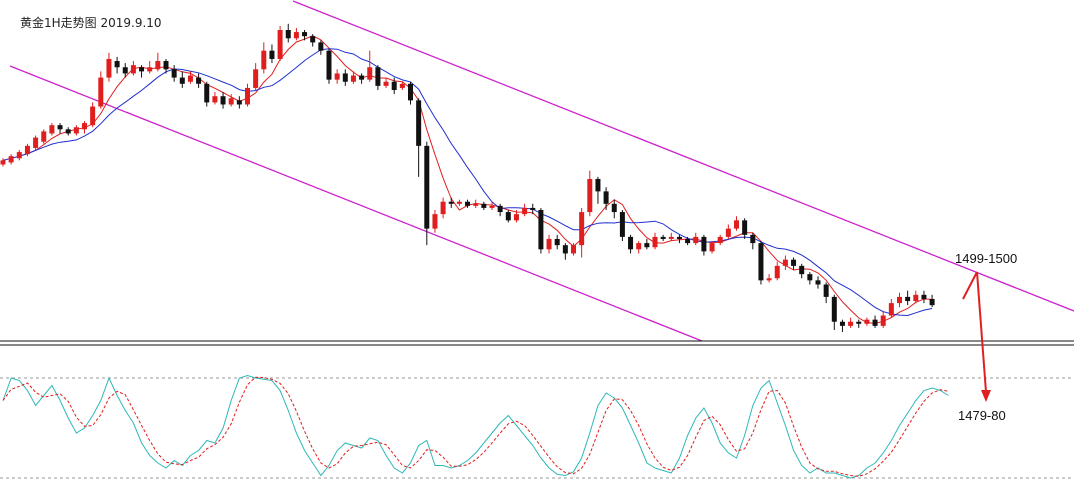 The width and height of the screenshot is (1074, 503). What do you see at coordinates (976, 336) in the screenshot?
I see `forecast-arrow` at bounding box center [976, 336].